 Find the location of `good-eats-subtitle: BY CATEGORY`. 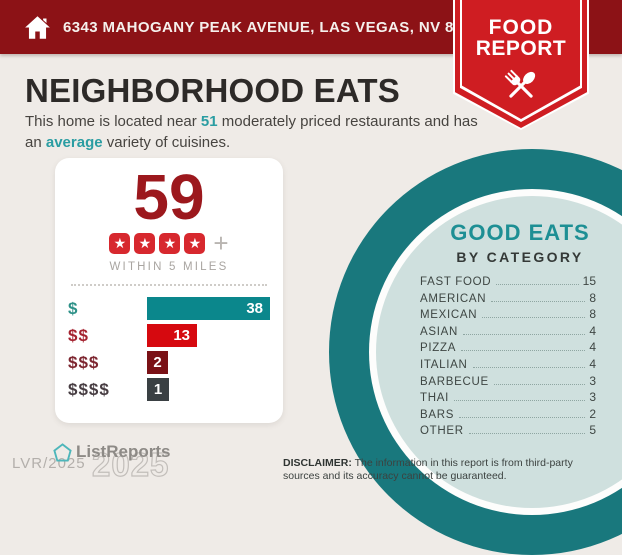

good-eats-subtitle: BY CATEGORY is located at coordinates (520, 257).